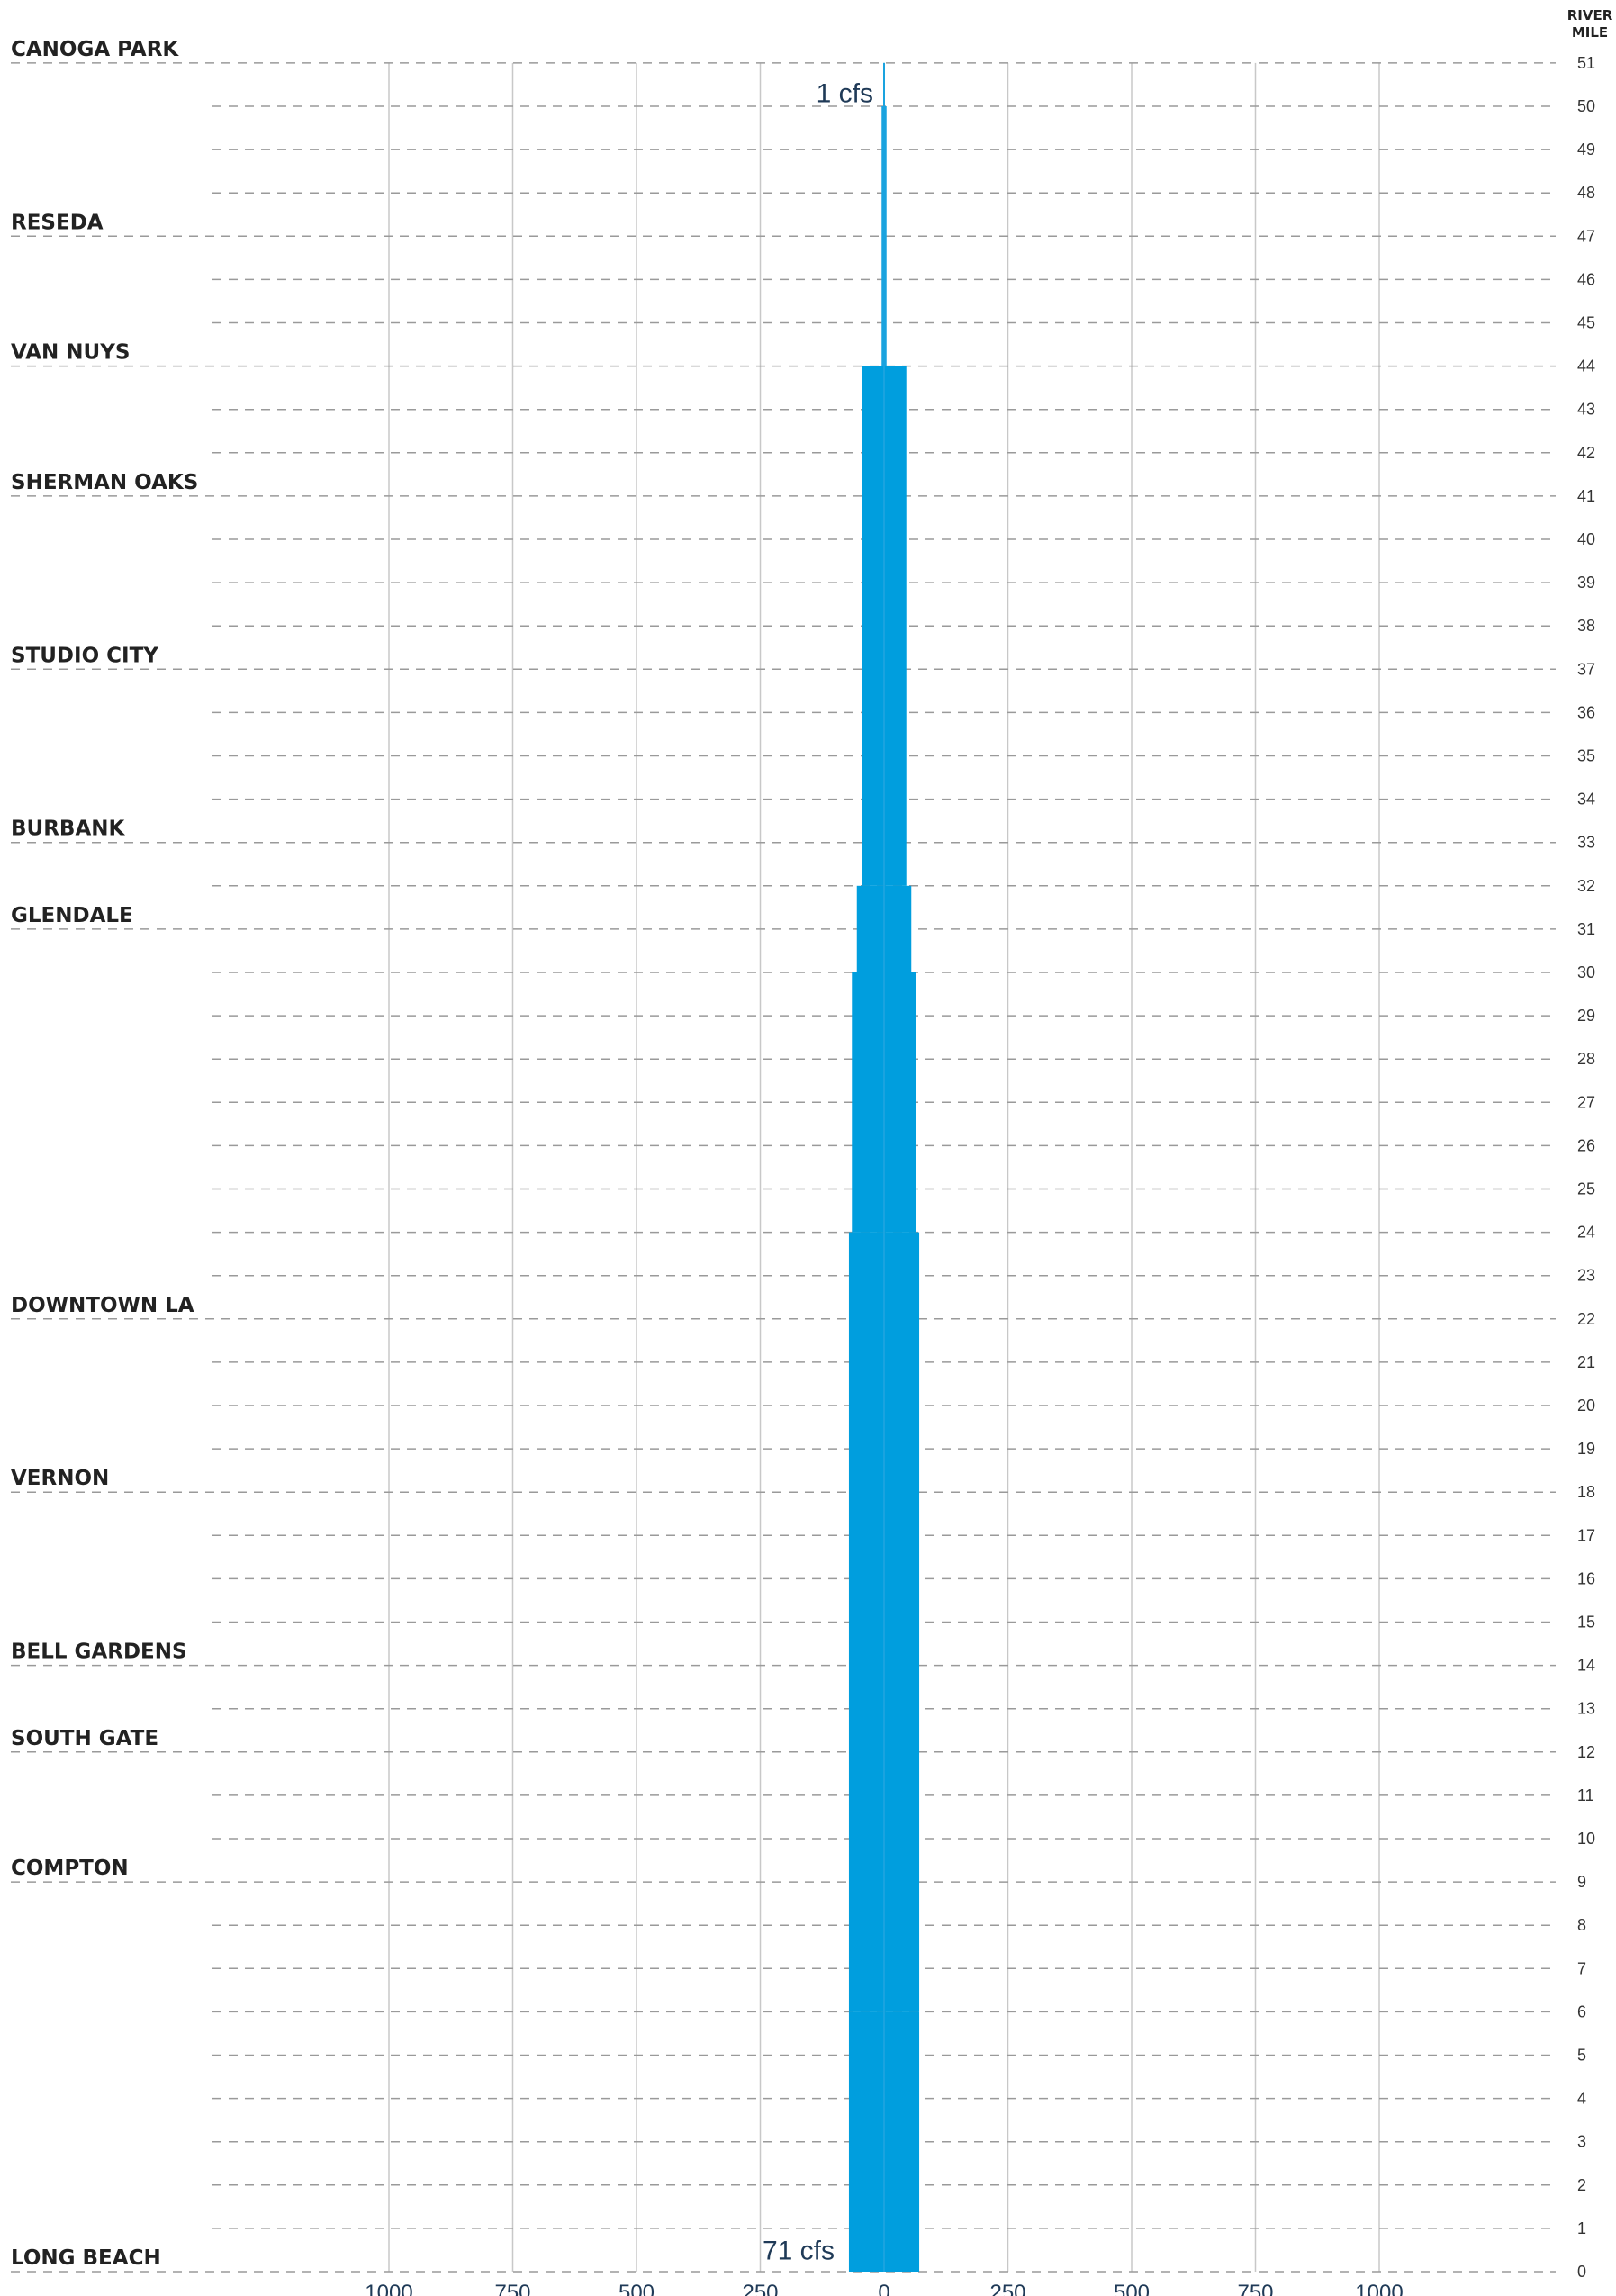 The width and height of the screenshot is (1616, 2296). What do you see at coordinates (1586, 843) in the screenshot?
I see `river-mile-label: 33` at bounding box center [1586, 843].